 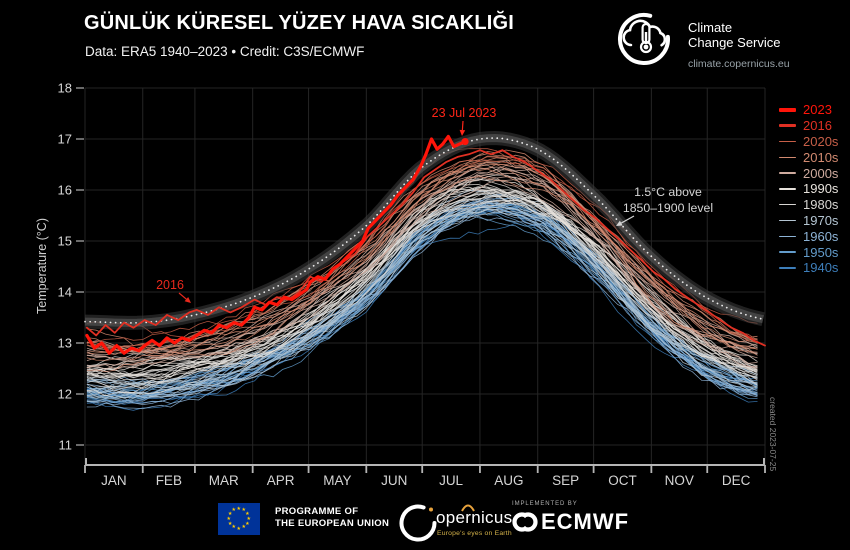 I want to click on annotation-threshold-line2: 1850–1900 level, so click(x=668, y=208).